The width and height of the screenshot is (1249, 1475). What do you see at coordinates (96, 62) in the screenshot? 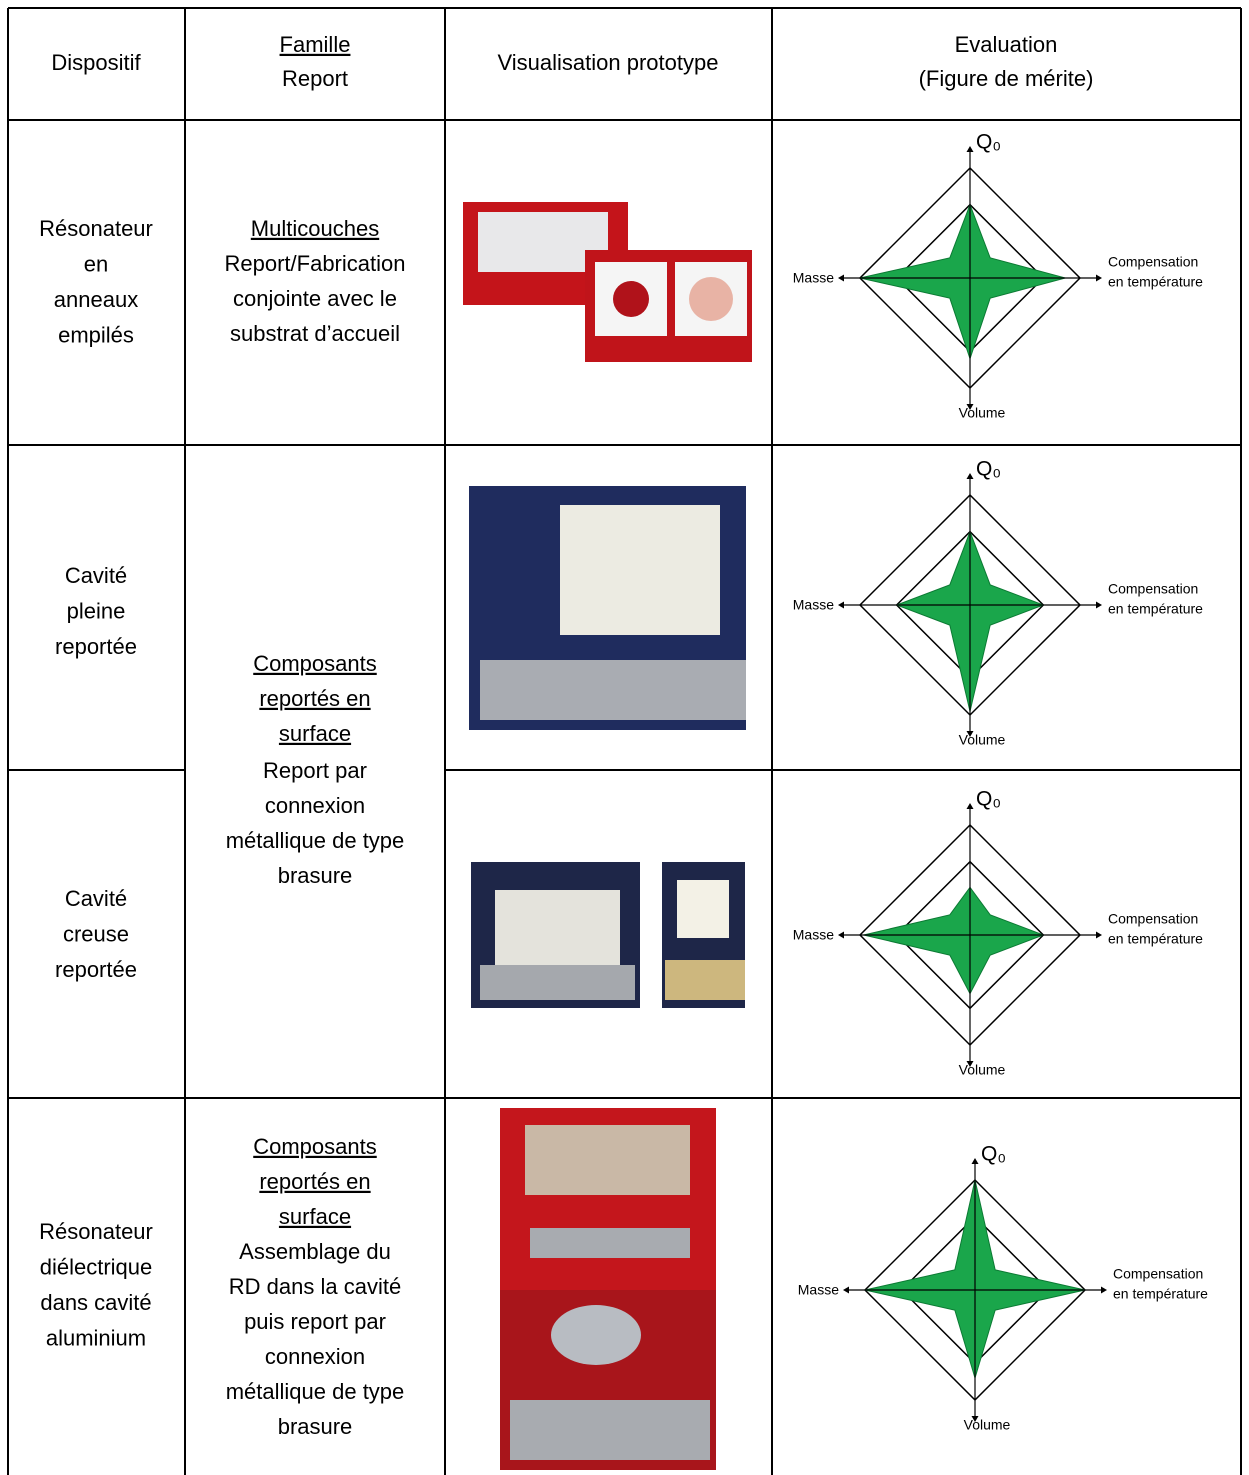
I see `header-cell: Dispositif` at bounding box center [96, 62].